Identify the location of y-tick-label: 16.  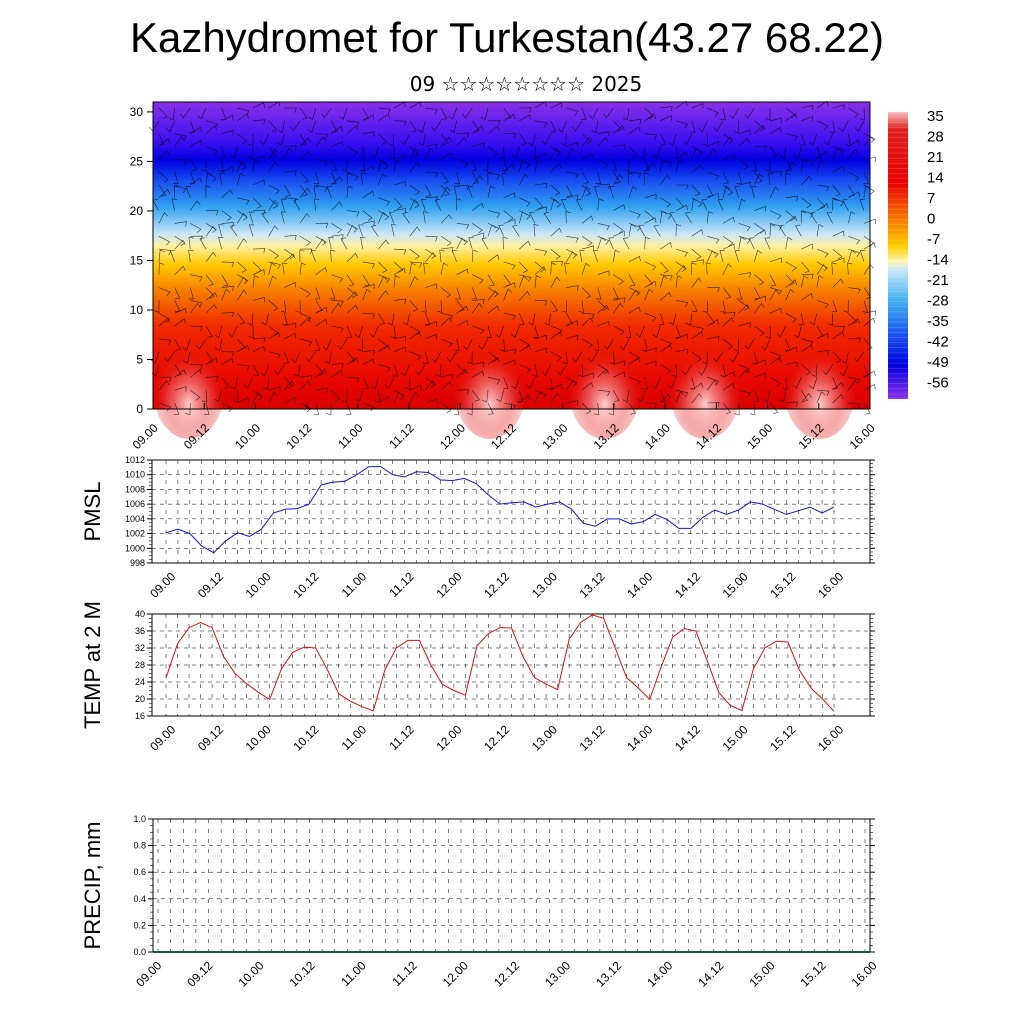
(140, 716).